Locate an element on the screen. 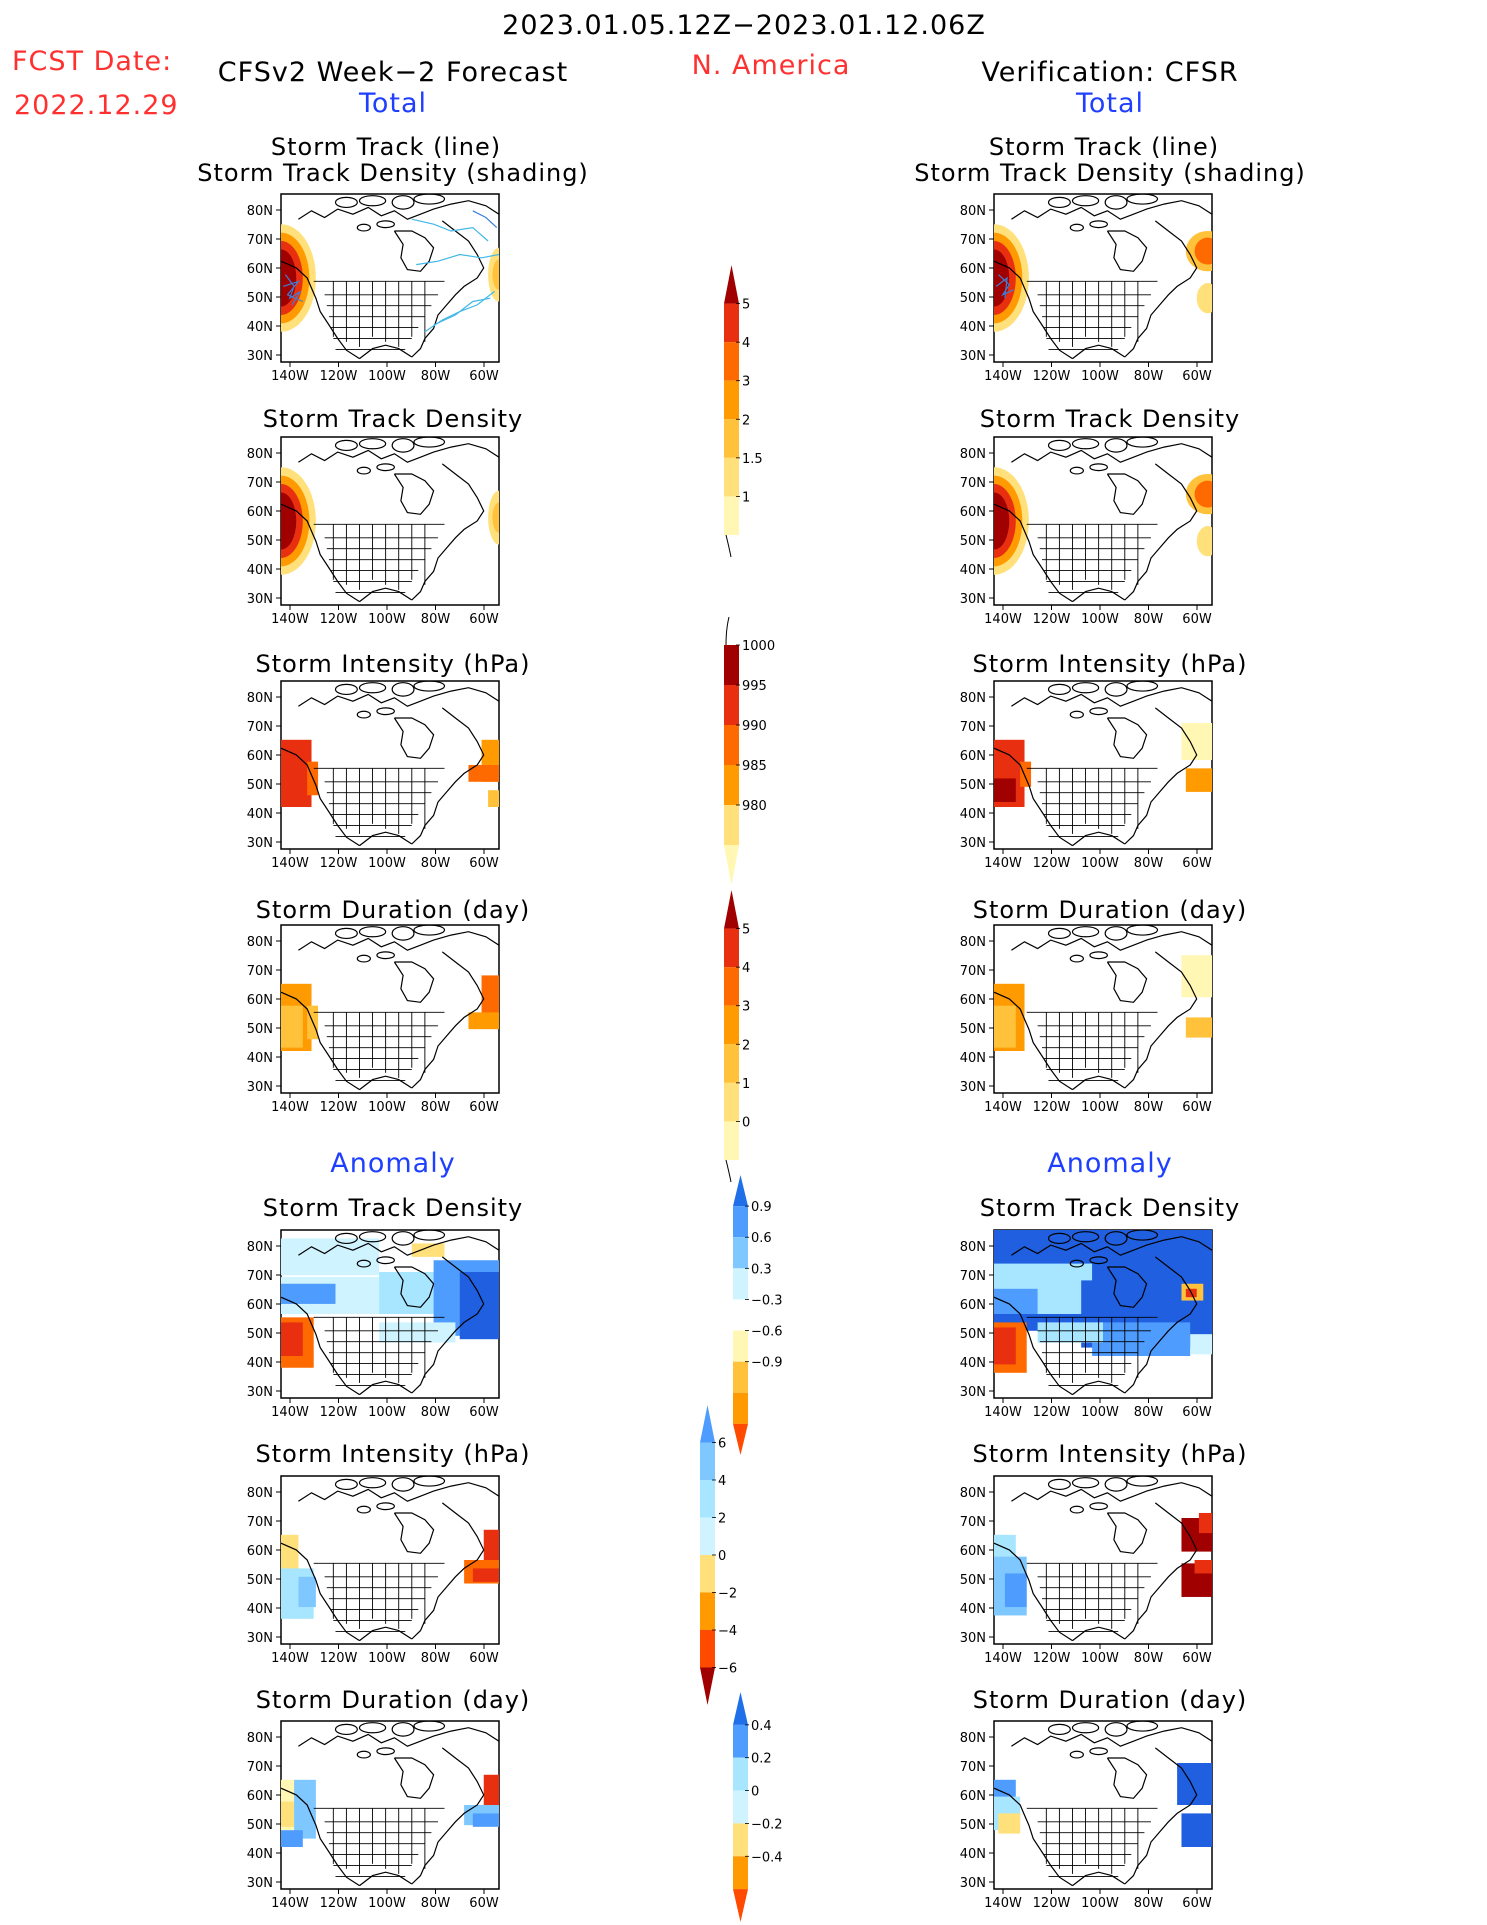 This screenshot has width=1487, height=1925. colorbar-label: 985 is located at coordinates (754, 766).